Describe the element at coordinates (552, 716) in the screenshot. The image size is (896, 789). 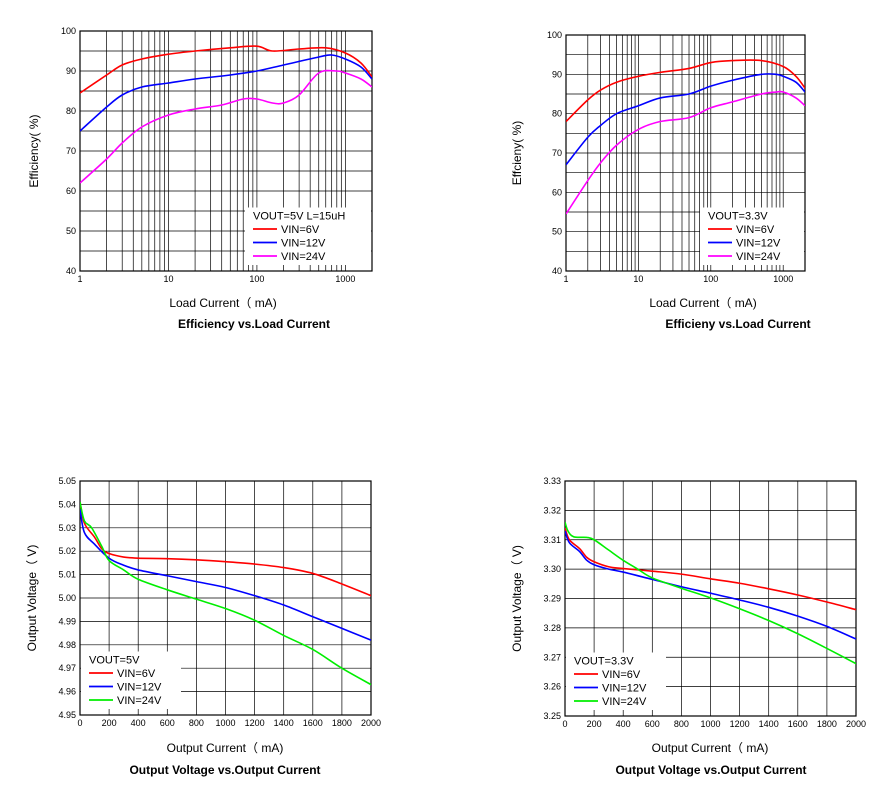
I see `y-tick-label: 3.25` at that location.